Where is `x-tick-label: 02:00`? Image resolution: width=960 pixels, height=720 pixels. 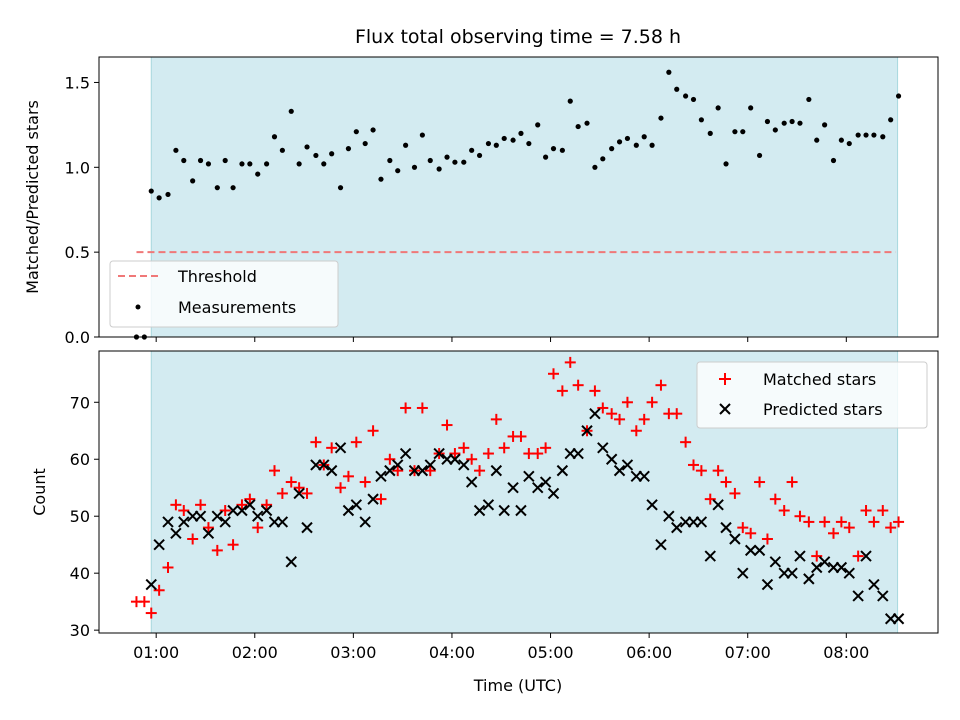
x-tick-label: 02:00 is located at coordinates (255, 652).